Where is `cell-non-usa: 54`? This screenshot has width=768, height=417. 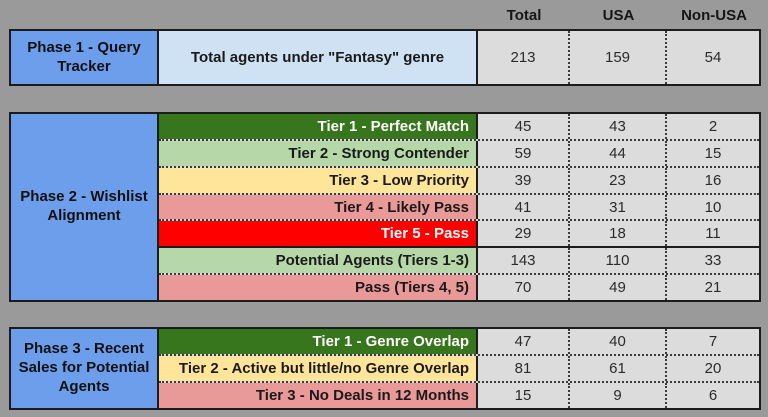 cell-non-usa: 54 is located at coordinates (712, 57).